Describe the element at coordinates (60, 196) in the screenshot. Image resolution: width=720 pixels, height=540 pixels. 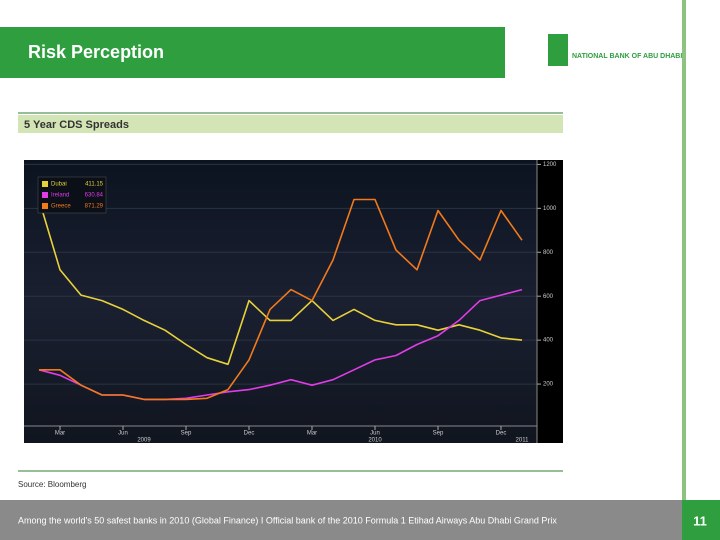
I see `legend-label: Ireland` at that location.